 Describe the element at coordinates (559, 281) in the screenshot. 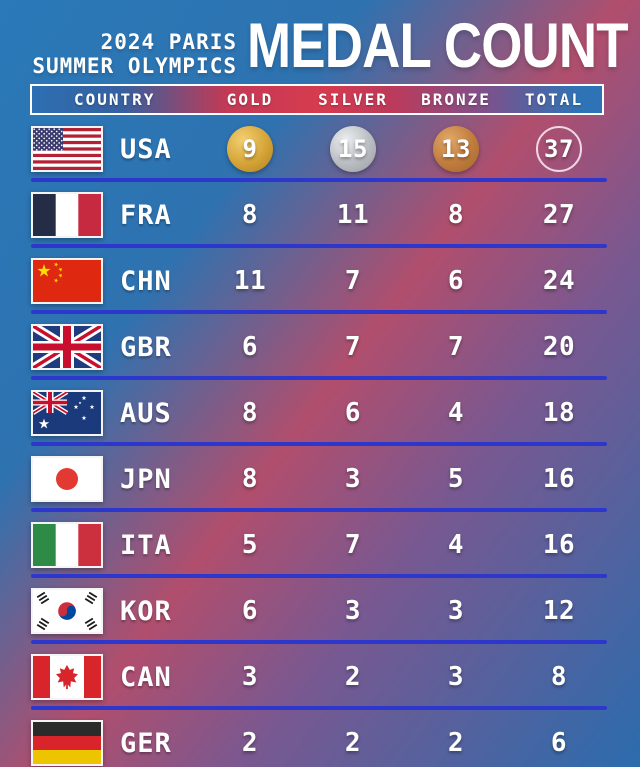

I see `total-circle-icon: 24` at that location.